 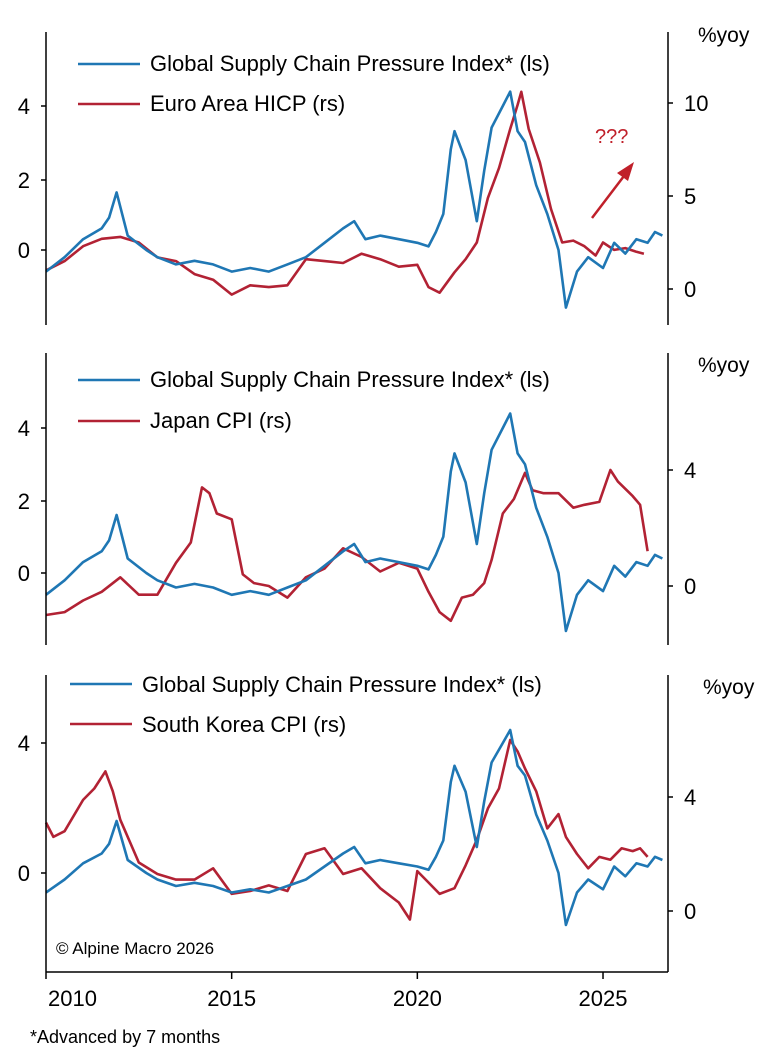 I want to click on legend-label-hicp: Euro Area HICP (rs), so click(x=247, y=103).